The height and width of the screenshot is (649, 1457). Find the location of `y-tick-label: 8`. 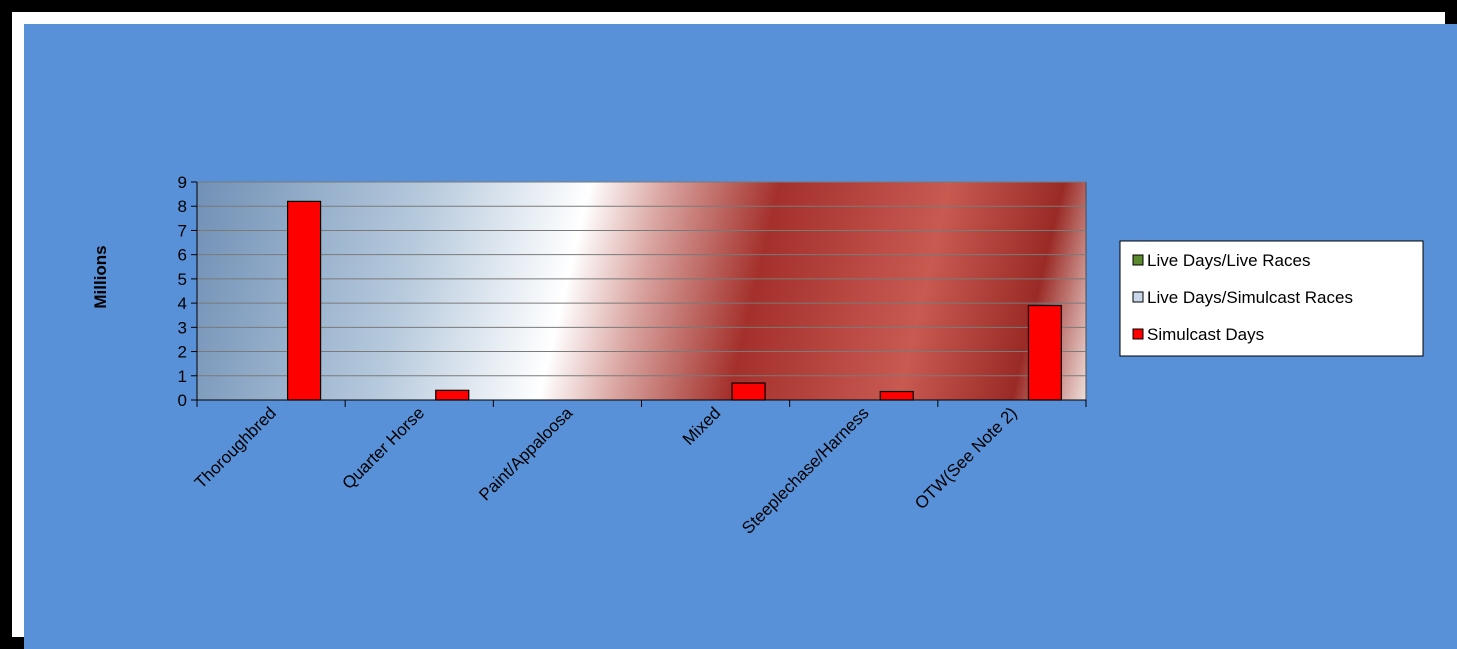

y-tick-label: 8 is located at coordinates (182, 206).